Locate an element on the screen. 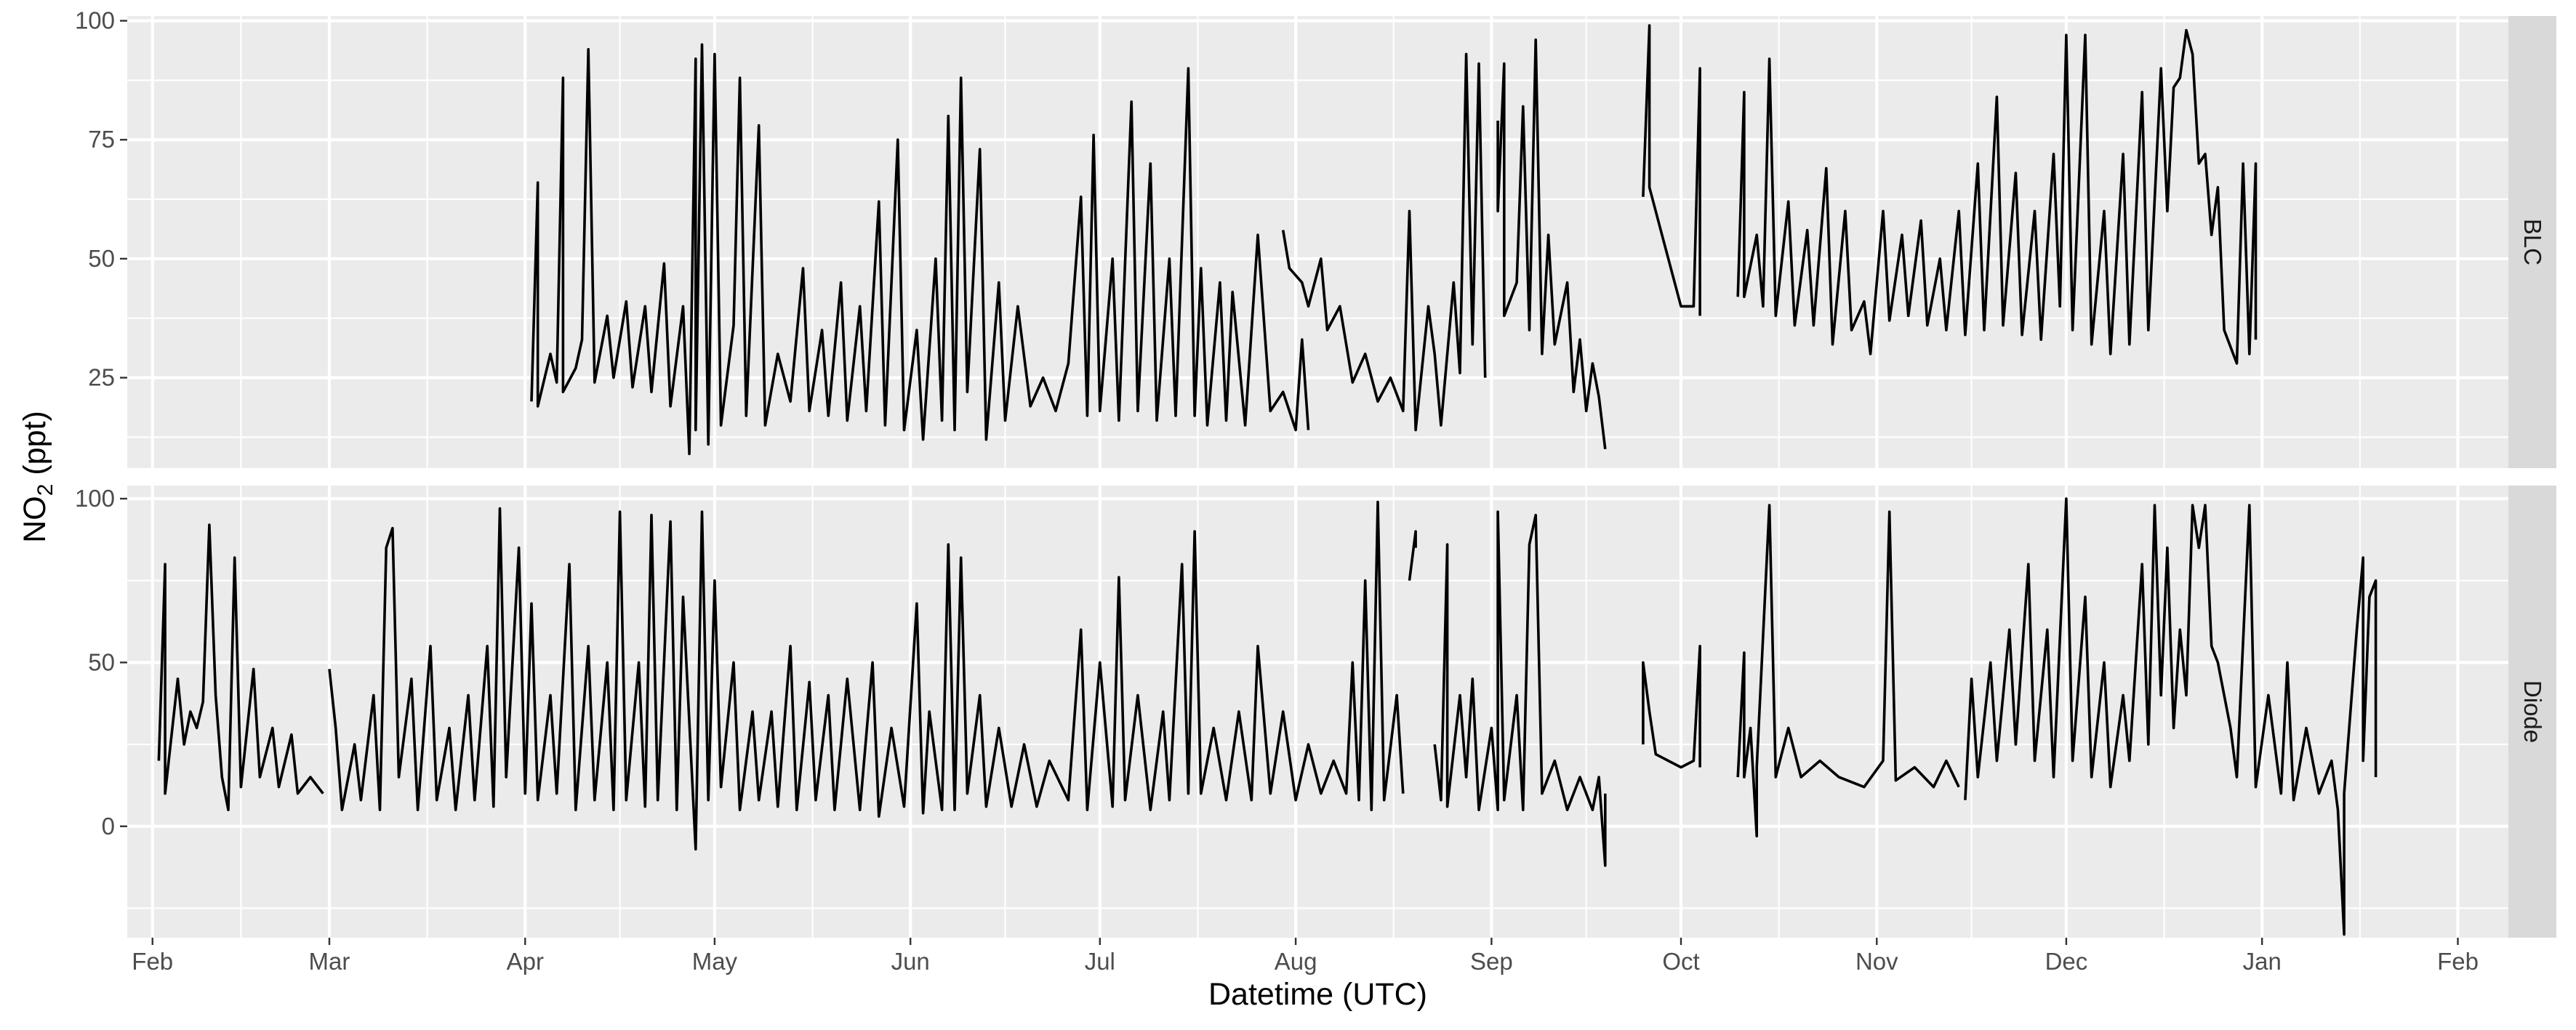 This screenshot has height=1030, width=2576. x-tick-label: May is located at coordinates (715, 961).